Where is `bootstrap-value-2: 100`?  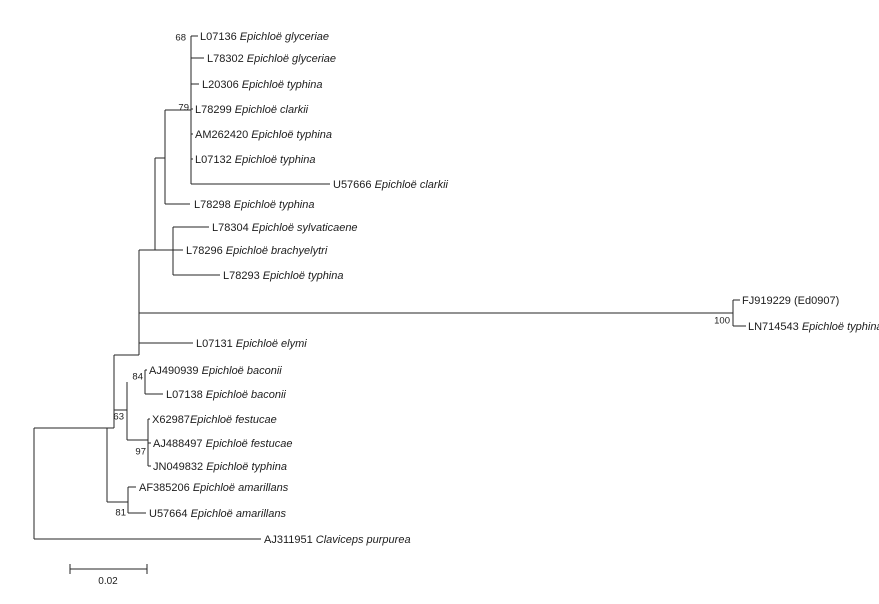 bootstrap-value-2: 100 is located at coordinates (722, 321).